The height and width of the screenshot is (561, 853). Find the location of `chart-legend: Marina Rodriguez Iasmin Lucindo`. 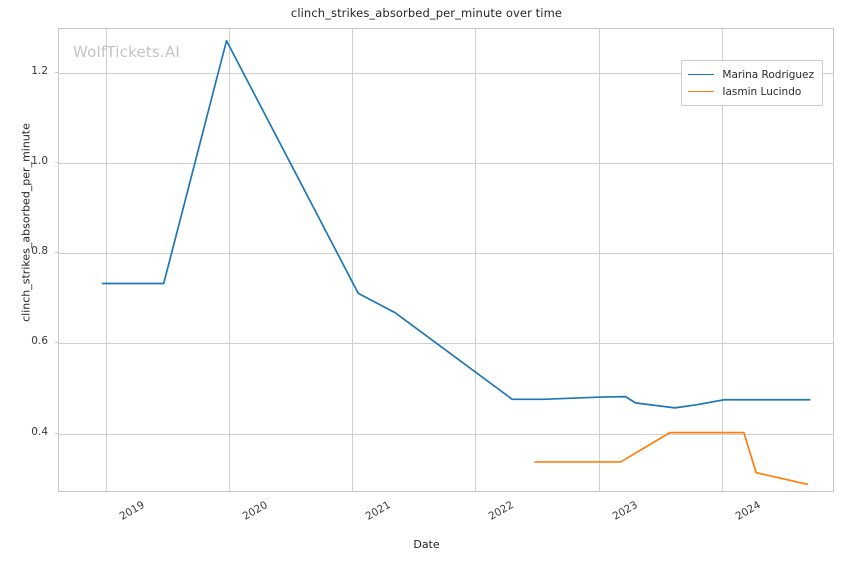

chart-legend: Marina Rodriguez Iasmin Lucindo is located at coordinates (752, 83).